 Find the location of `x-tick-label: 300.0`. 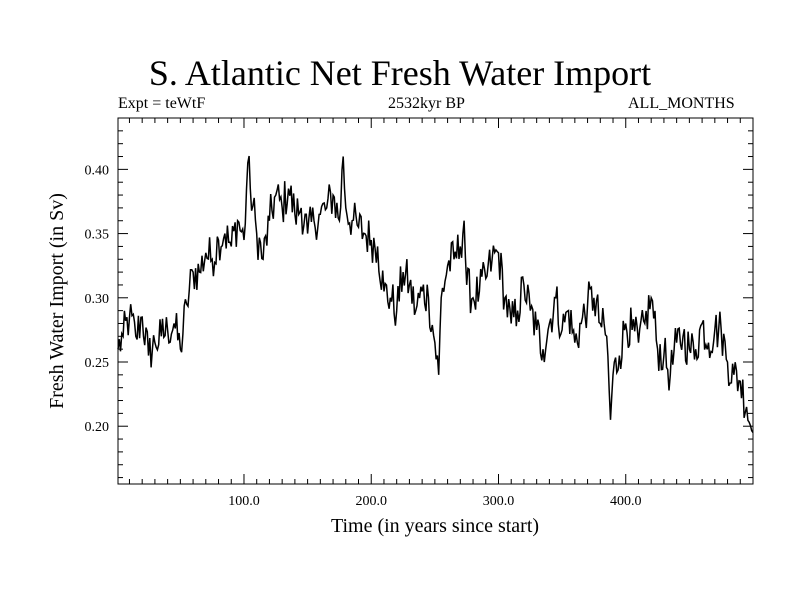

x-tick-label: 300.0 is located at coordinates (499, 501).